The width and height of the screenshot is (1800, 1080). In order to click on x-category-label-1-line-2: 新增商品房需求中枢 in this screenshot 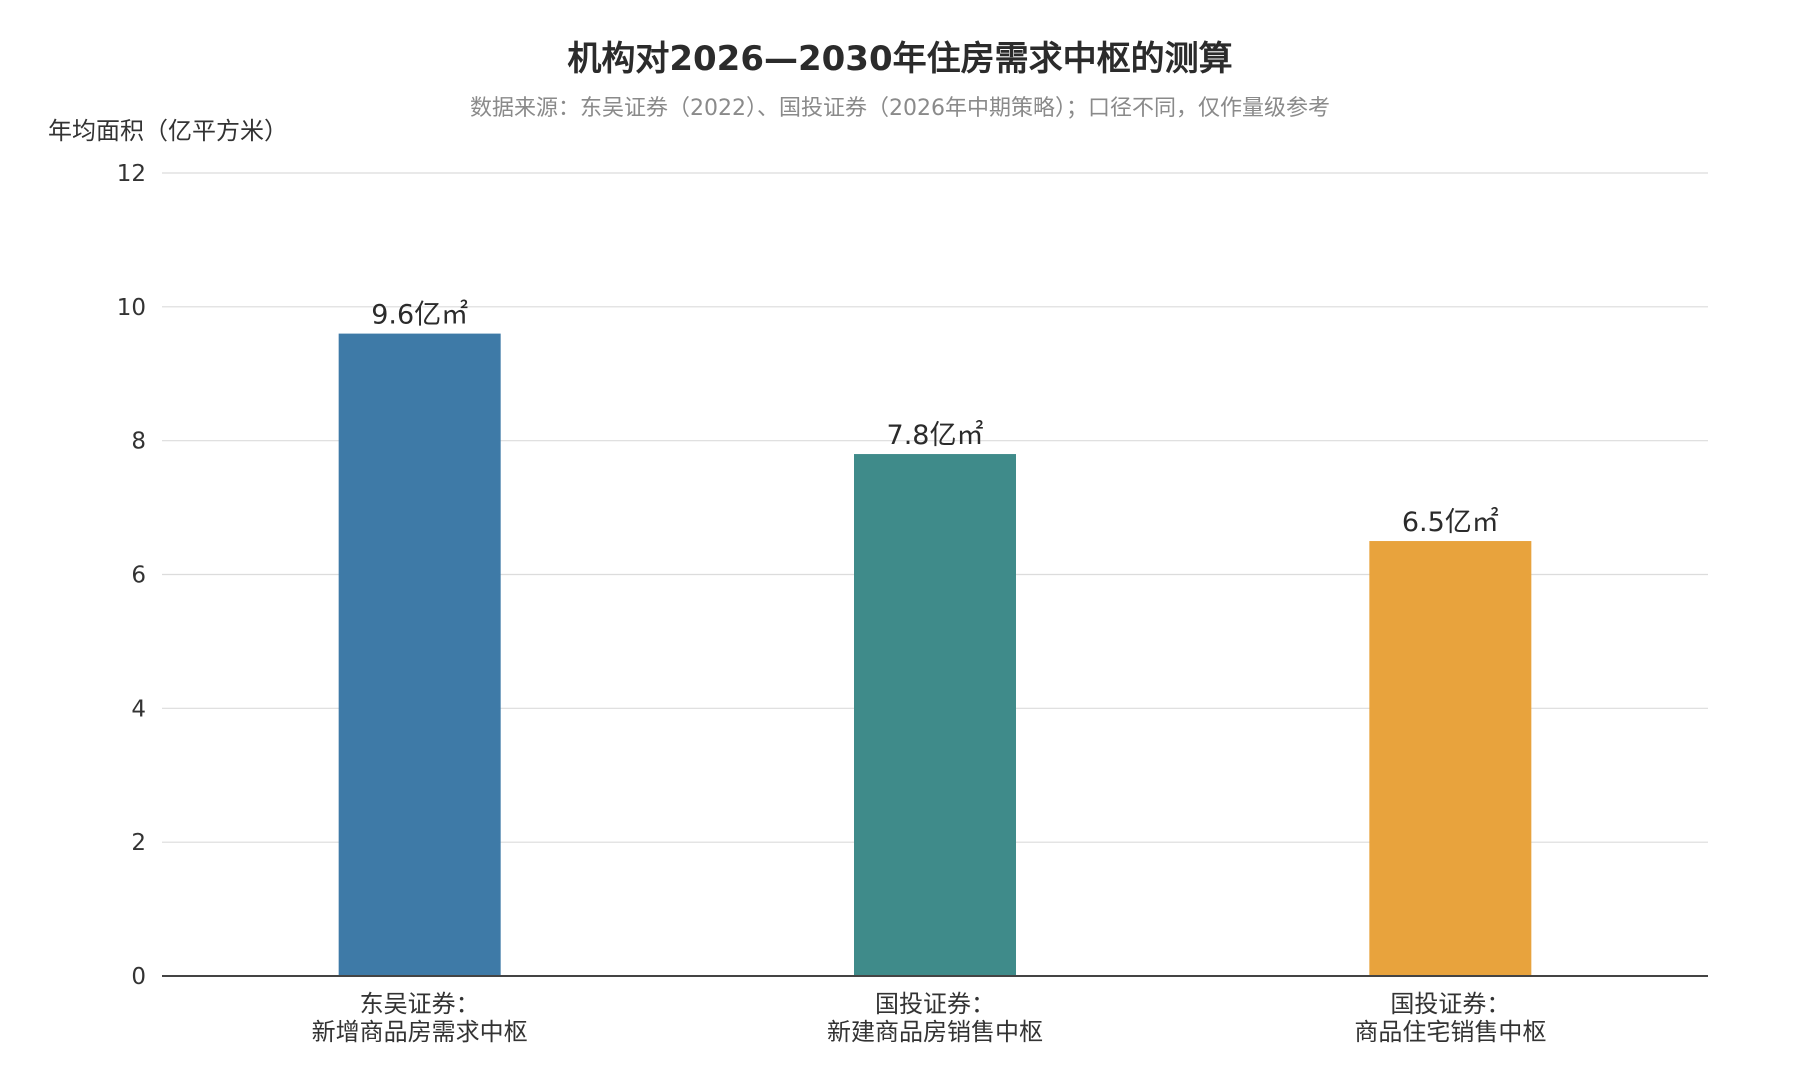, I will do `click(420, 1032)`.